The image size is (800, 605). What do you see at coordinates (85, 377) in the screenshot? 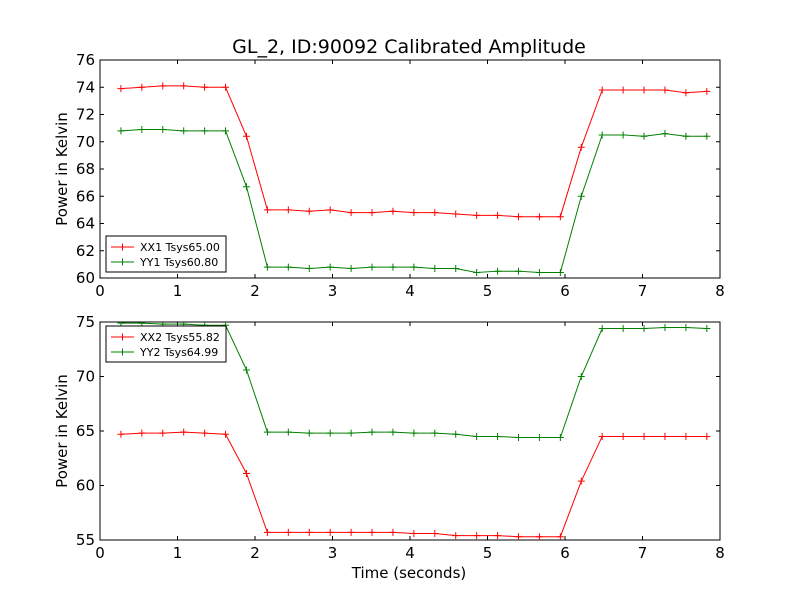
I see `y-tick-label: 70` at bounding box center [85, 377].